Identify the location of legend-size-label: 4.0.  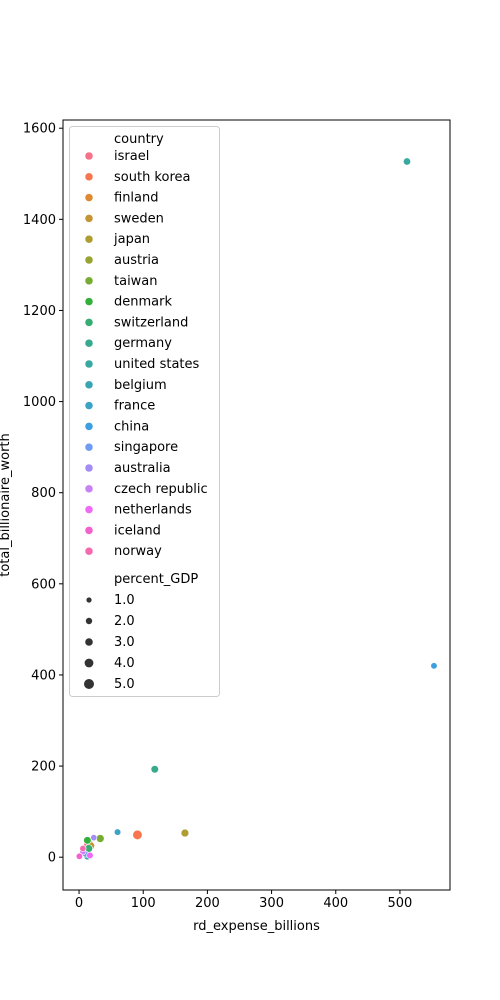
(124, 663).